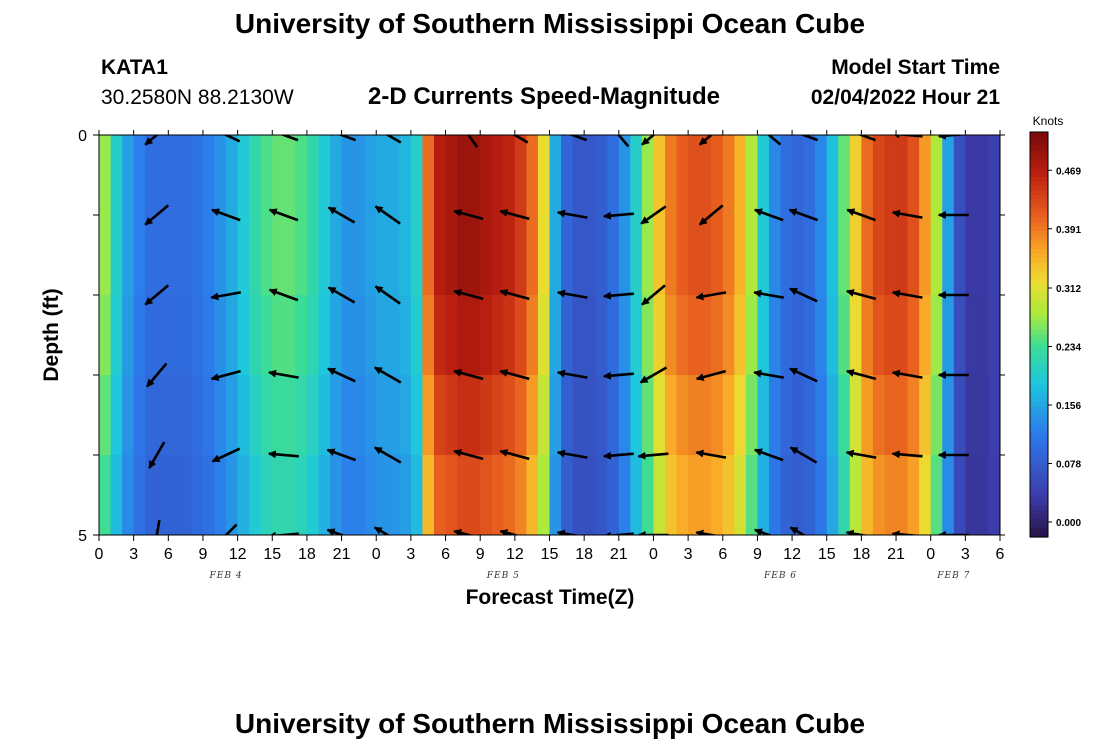 The height and width of the screenshot is (750, 1100). What do you see at coordinates (1048, 121) in the screenshot?
I see `colorbar-unit: Knots` at bounding box center [1048, 121].